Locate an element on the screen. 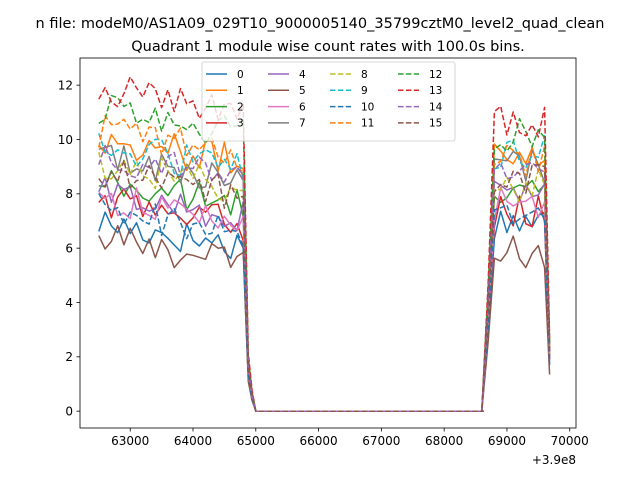 This screenshot has width=640, height=480. legend-item-6: 6 is located at coordinates (287, 107).